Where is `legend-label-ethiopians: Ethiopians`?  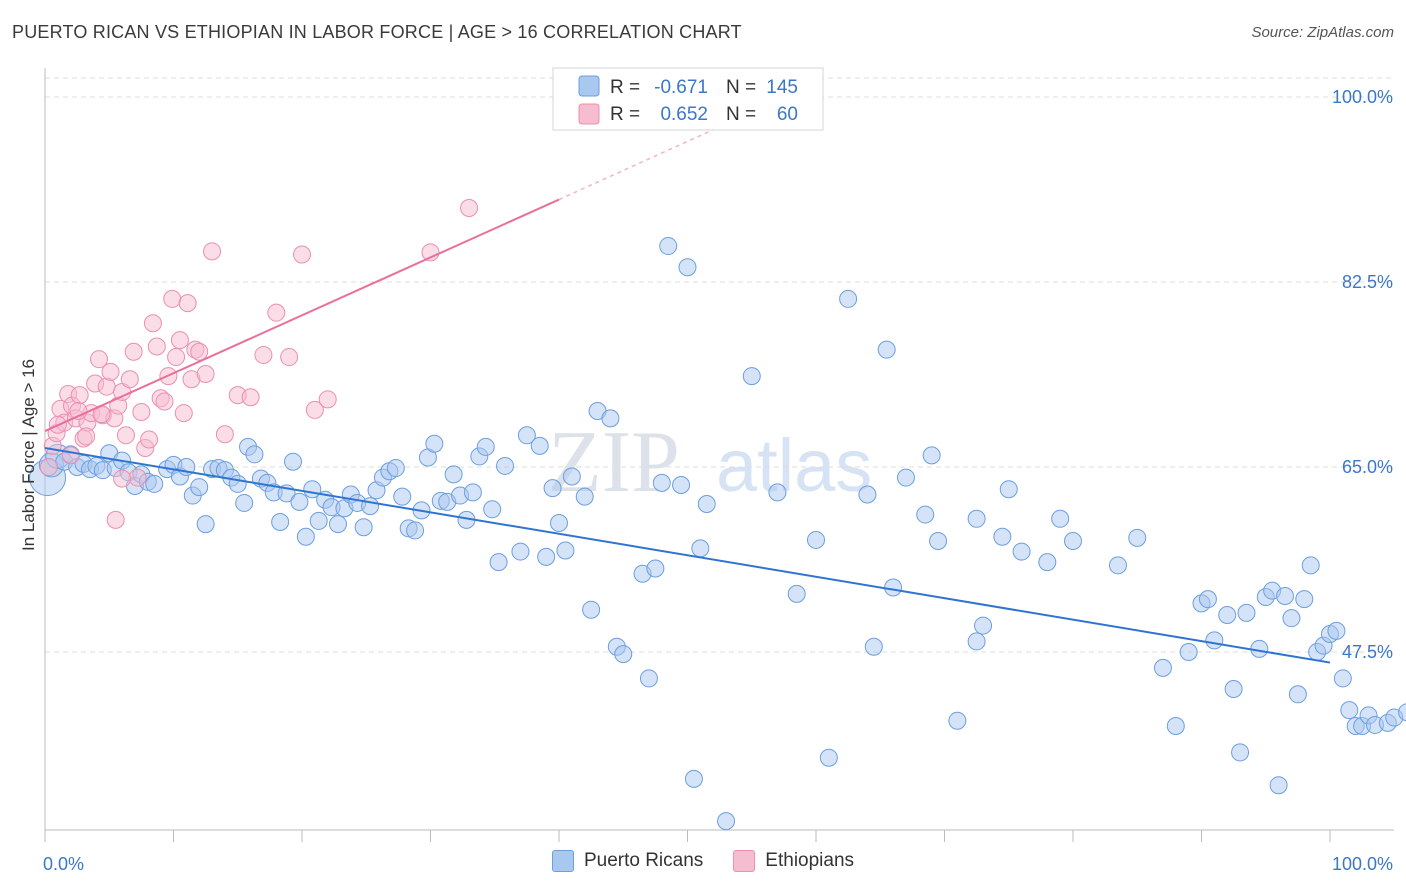
legend-label-ethiopians: Ethiopians is located at coordinates (810, 860).